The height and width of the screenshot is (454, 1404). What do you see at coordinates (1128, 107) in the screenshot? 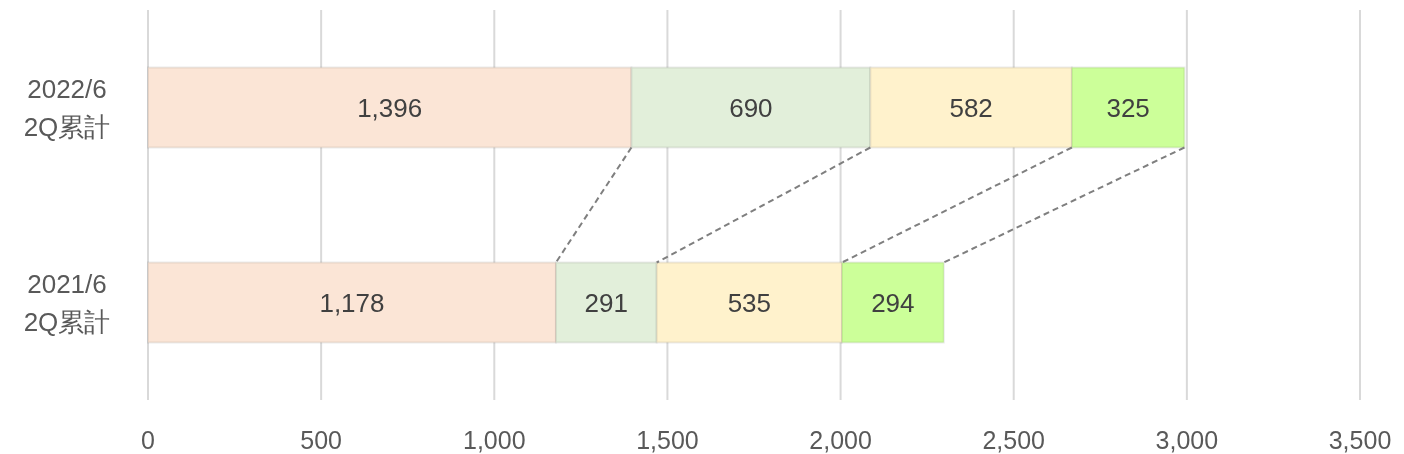
I see `data-label: 325` at bounding box center [1128, 107].